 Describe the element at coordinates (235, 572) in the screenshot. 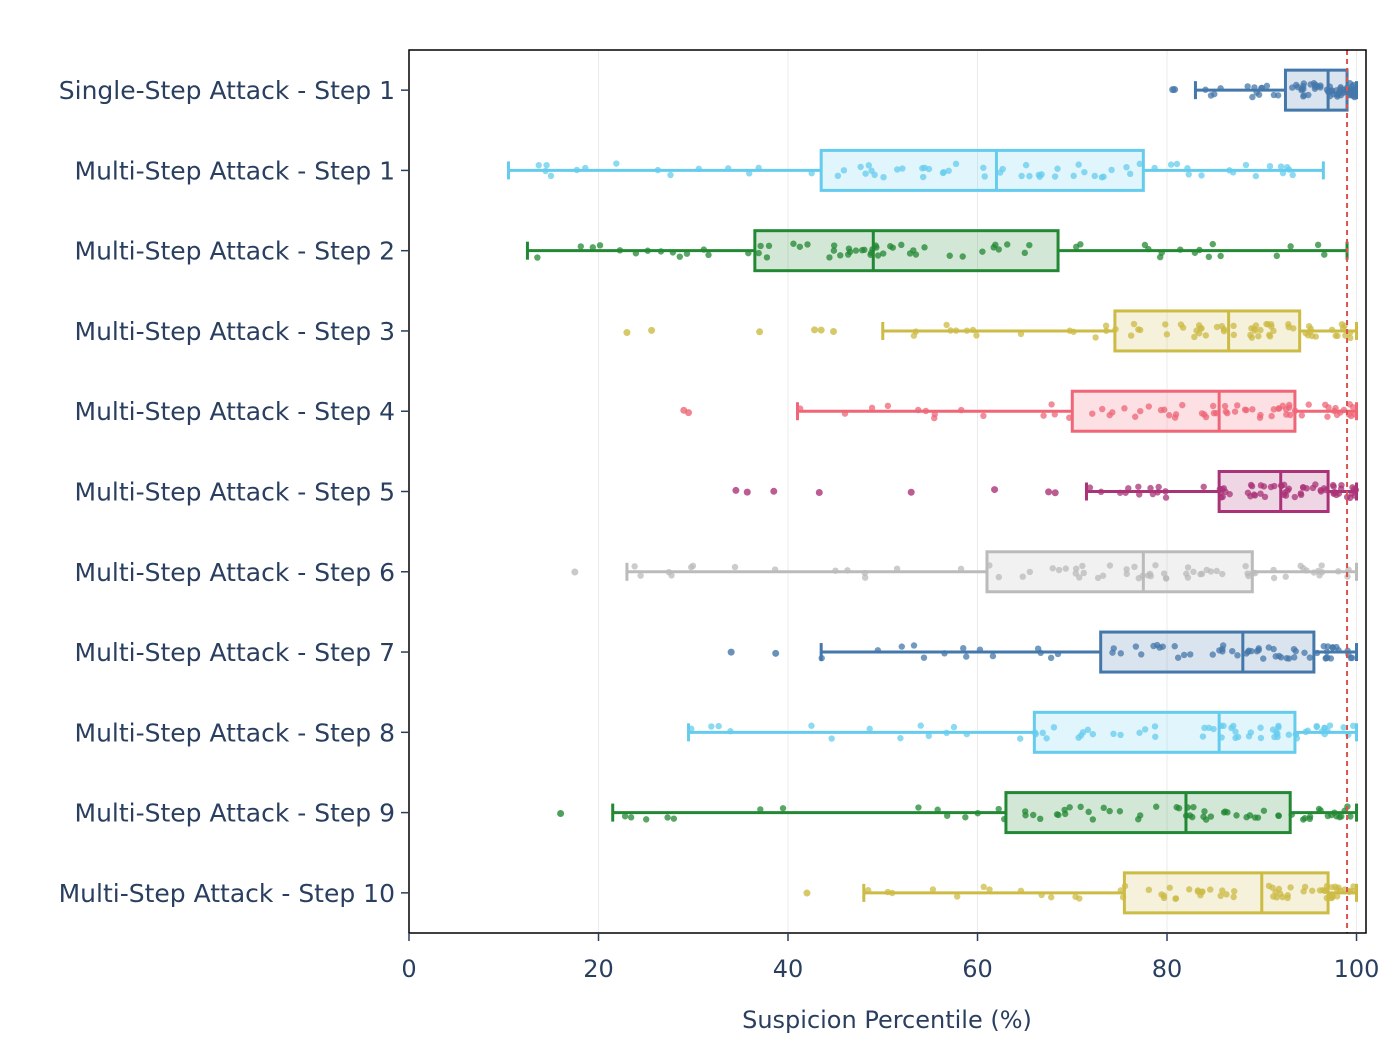

I see `y-tick-label: Multi-Step Attack - Step 6` at that location.